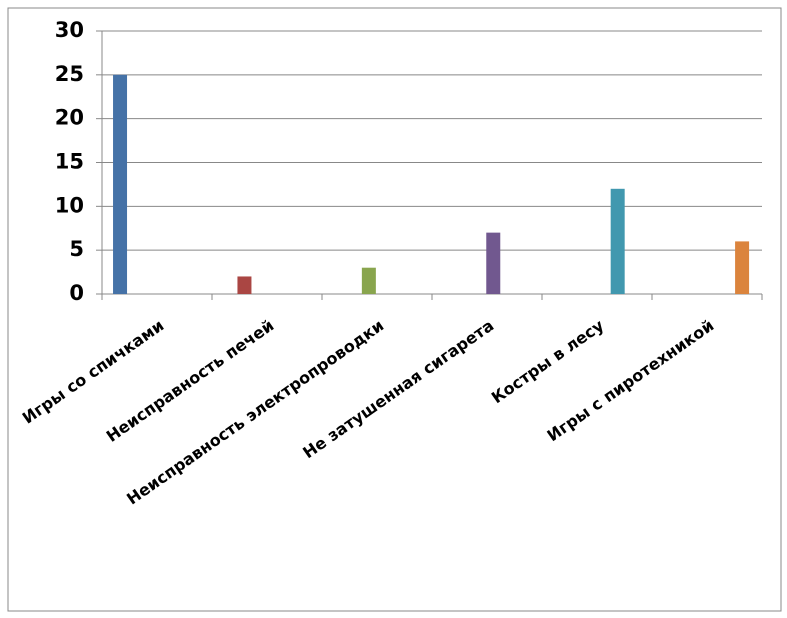 The image size is (787, 618). What do you see at coordinates (69, 205) in the screenshot?
I see `y-tick-label: 10` at bounding box center [69, 205].